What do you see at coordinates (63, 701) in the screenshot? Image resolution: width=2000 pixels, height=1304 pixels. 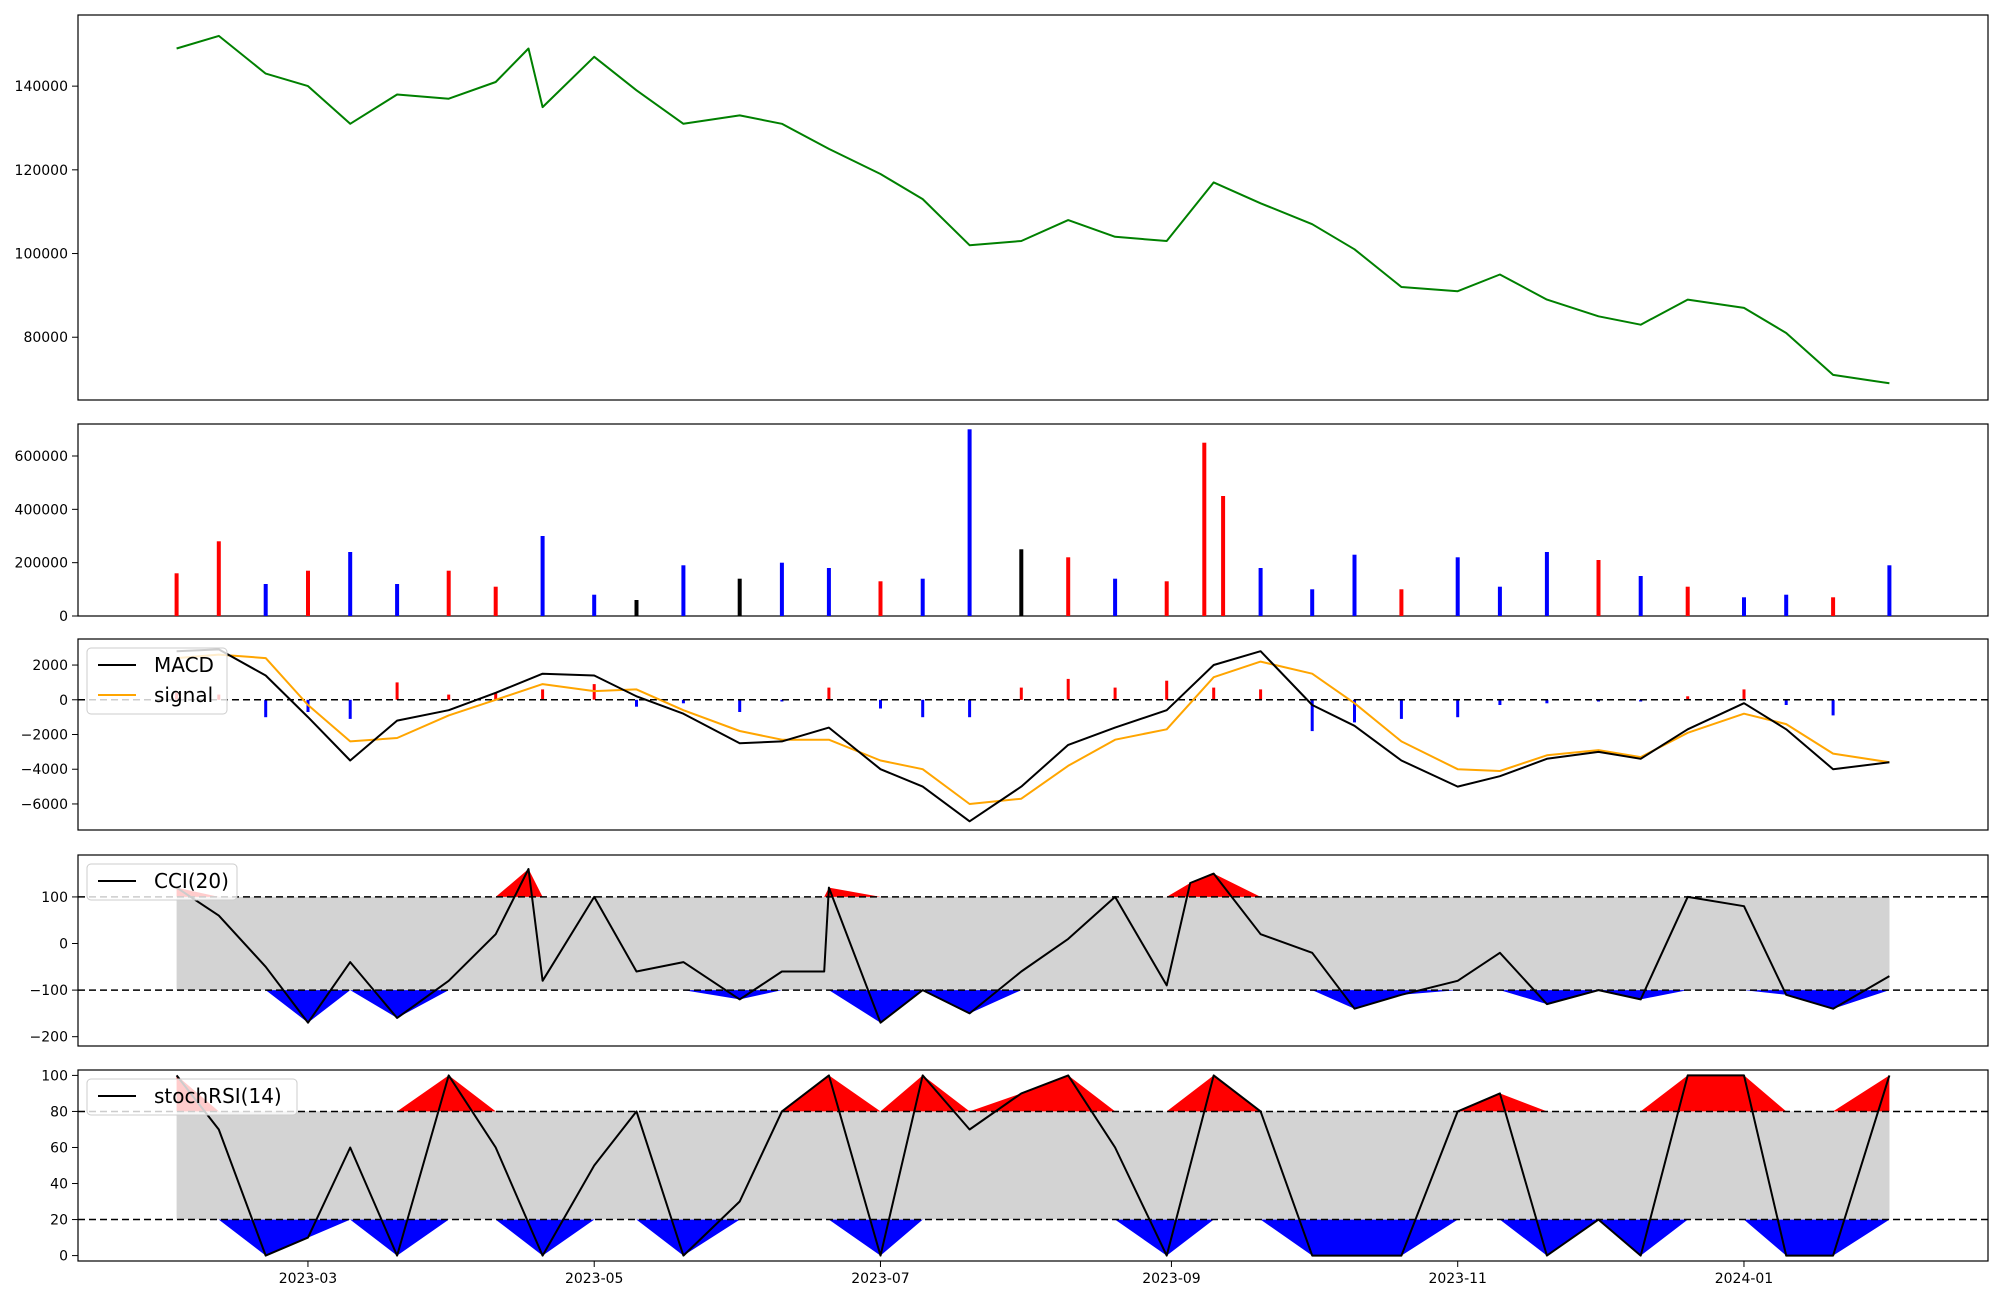 I see `macd-ytick-label: 0` at bounding box center [63, 701].